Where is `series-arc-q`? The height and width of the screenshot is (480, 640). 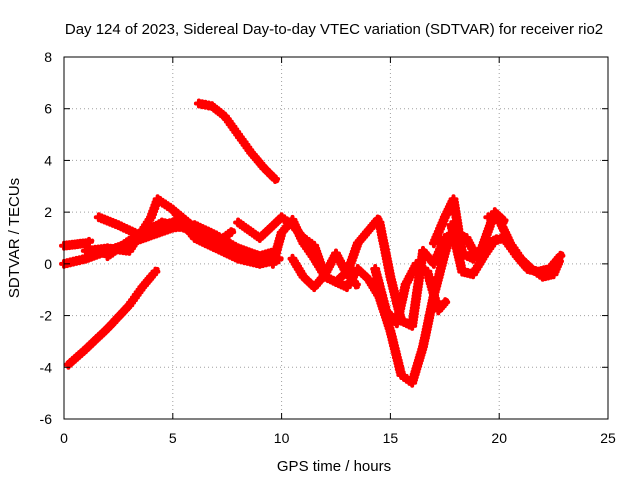 series-arc-q is located at coordinates (523, 247).